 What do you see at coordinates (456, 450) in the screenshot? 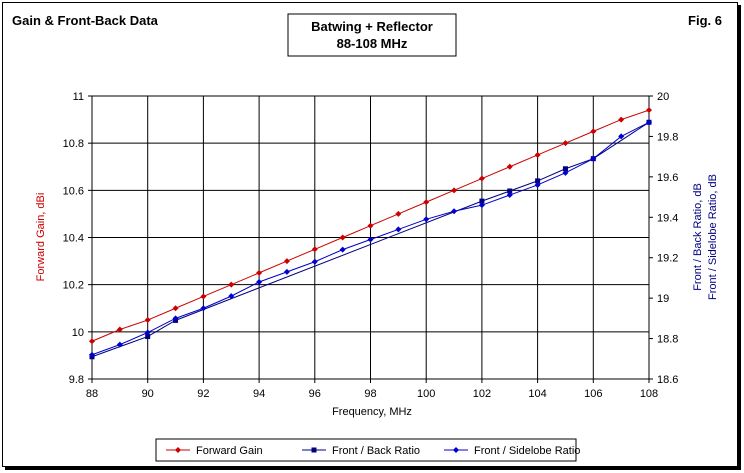
I see `legend-marker-front-sidelobe-ratio` at bounding box center [456, 450].